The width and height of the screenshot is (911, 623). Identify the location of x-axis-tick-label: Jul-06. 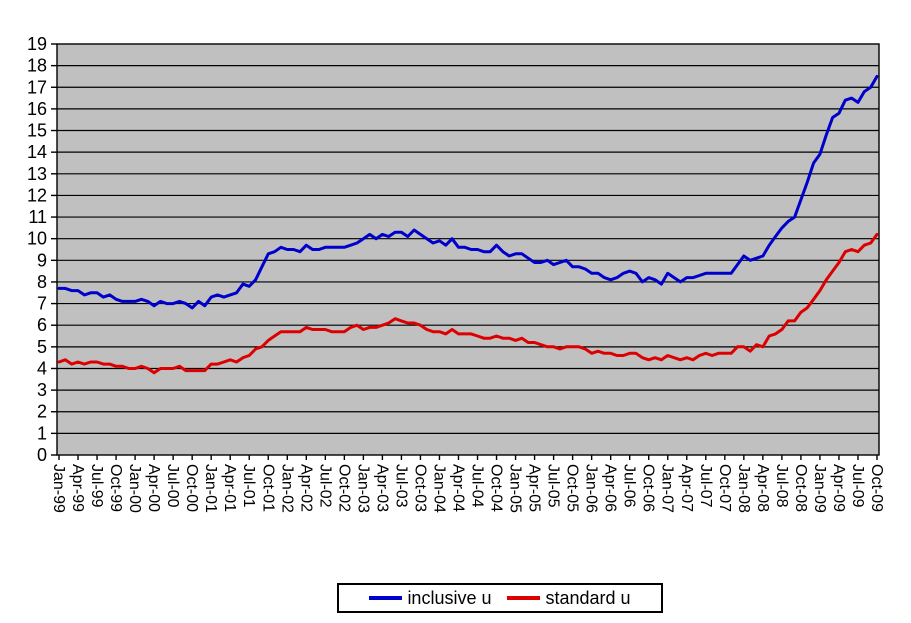
(629, 486).